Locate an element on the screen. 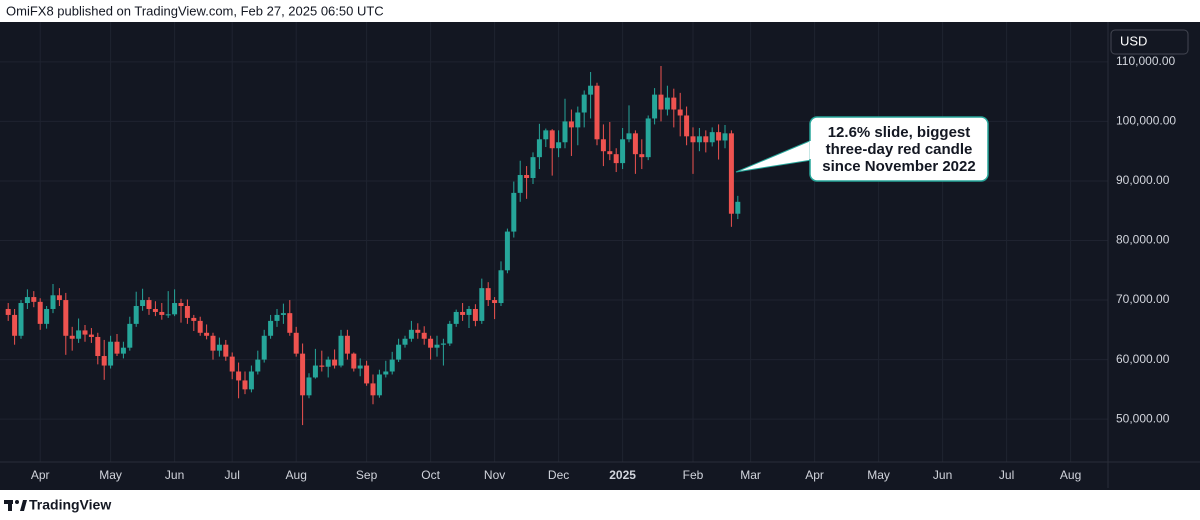 The width and height of the screenshot is (1200, 520). currency: USD is located at coordinates (1133, 40).